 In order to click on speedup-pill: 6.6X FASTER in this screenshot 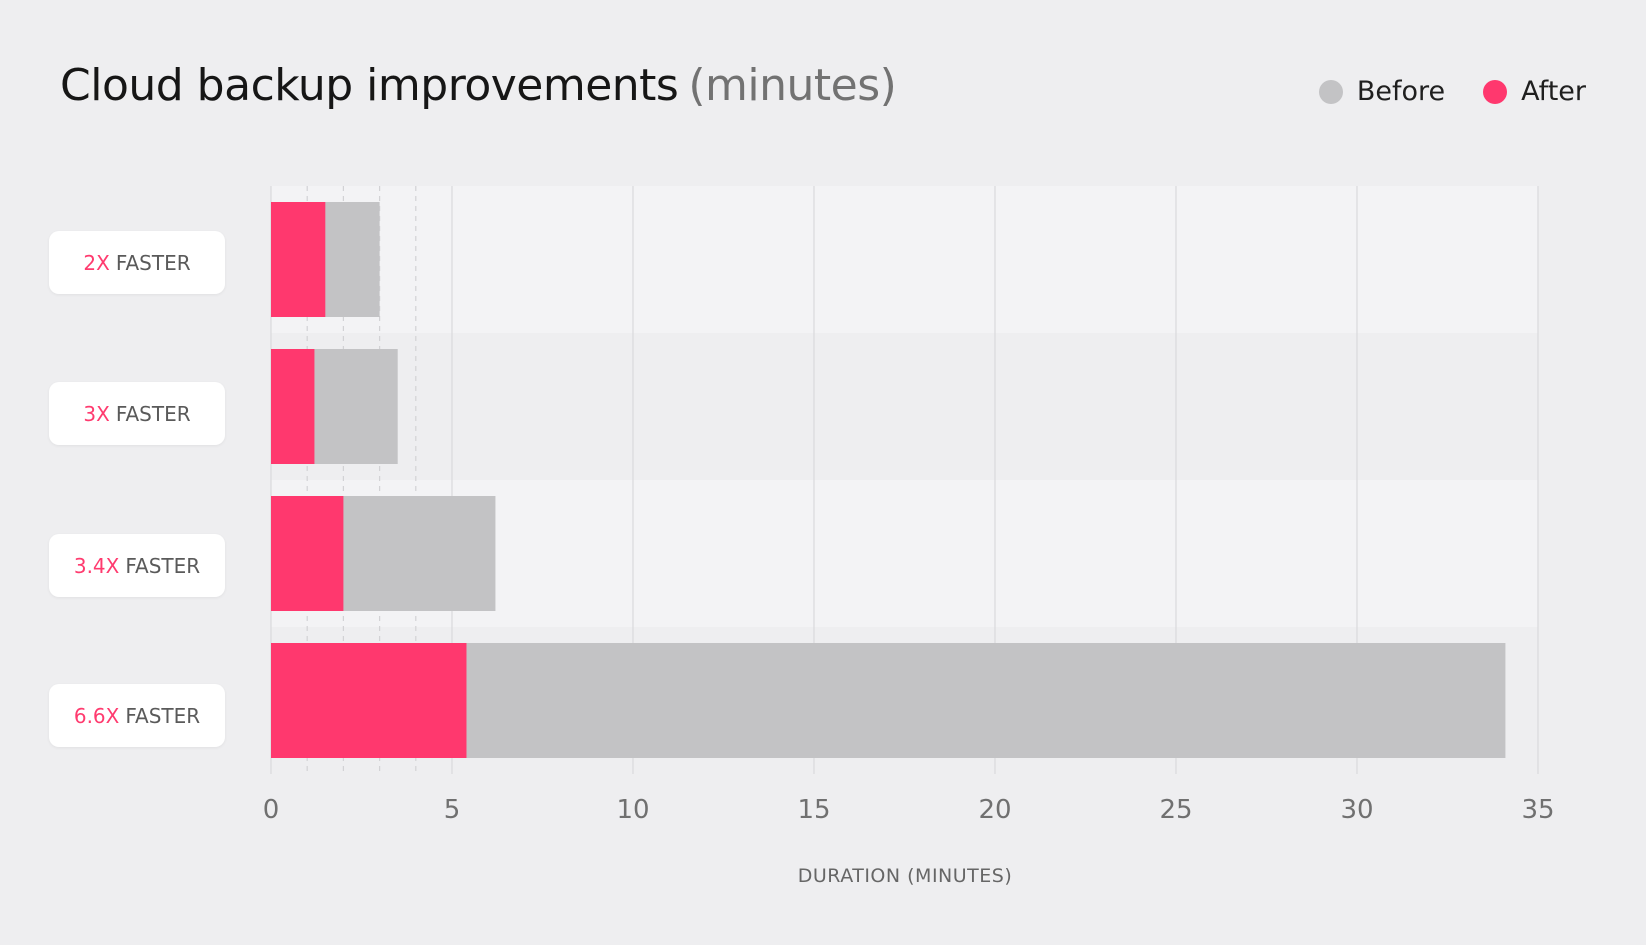, I will do `click(137, 715)`.